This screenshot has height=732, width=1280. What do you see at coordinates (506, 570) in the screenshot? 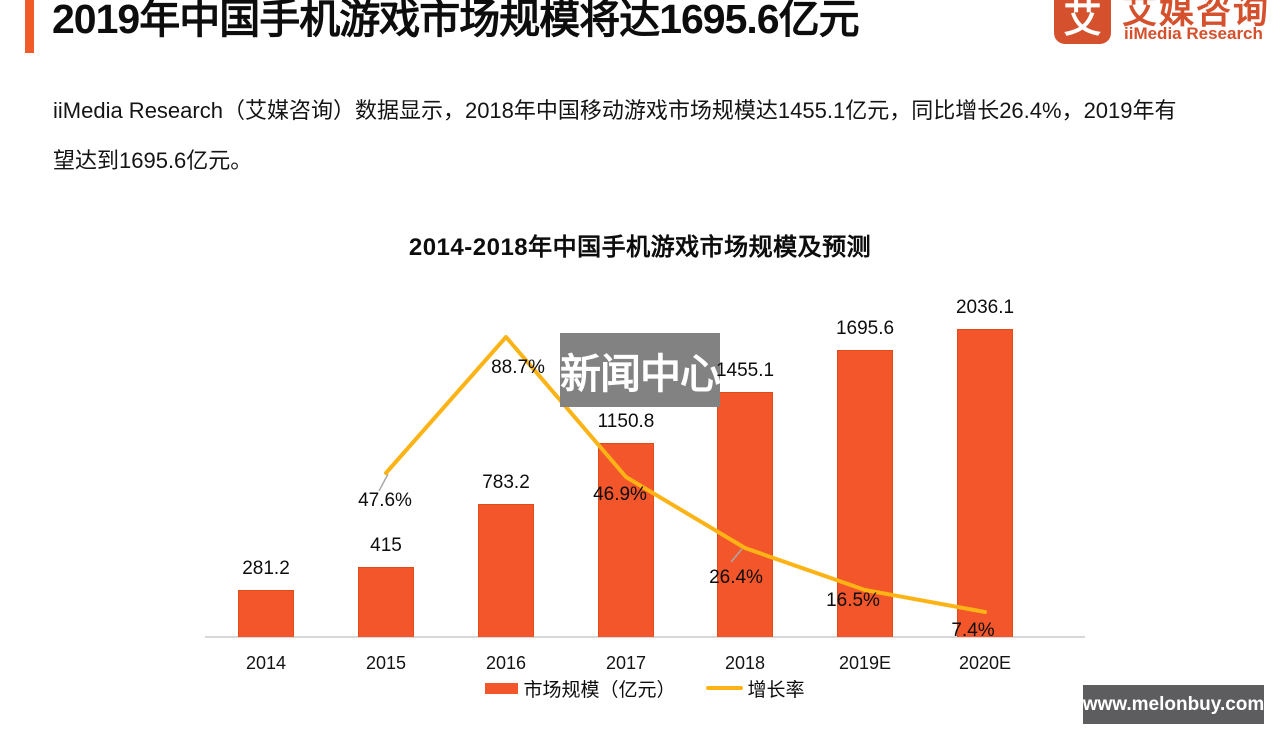
I see `bar-2016` at bounding box center [506, 570].